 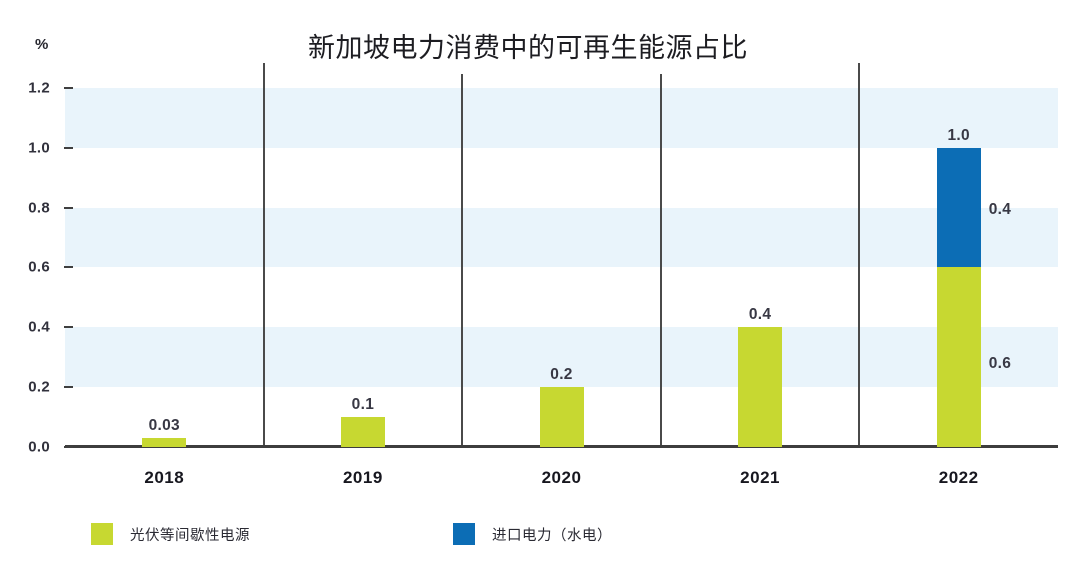 I want to click on legend-label-hydro: 进口电力（水电）, so click(x=552, y=535).